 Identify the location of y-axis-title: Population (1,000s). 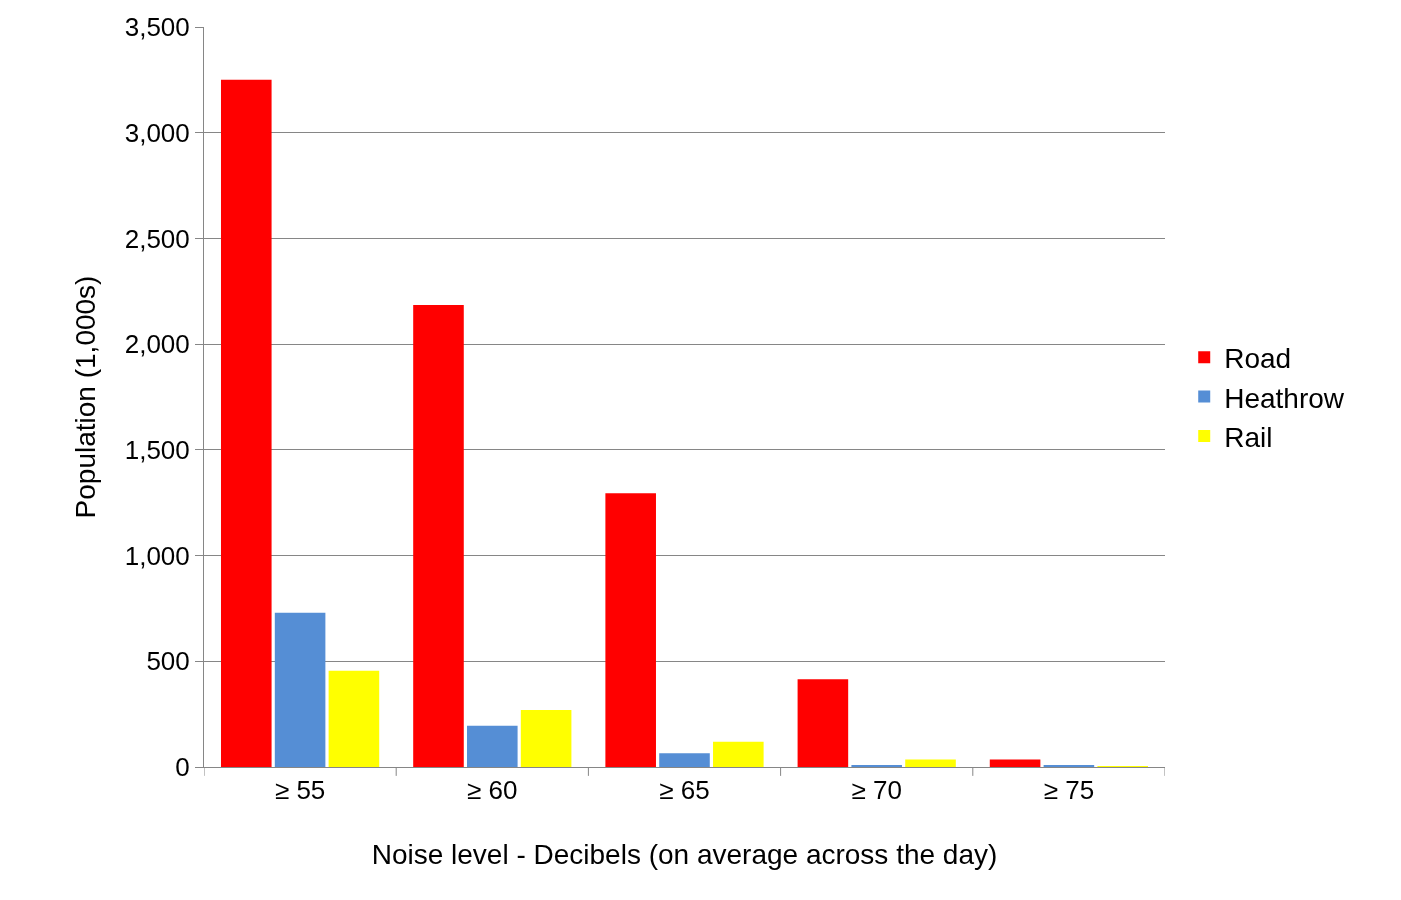
(86, 397).